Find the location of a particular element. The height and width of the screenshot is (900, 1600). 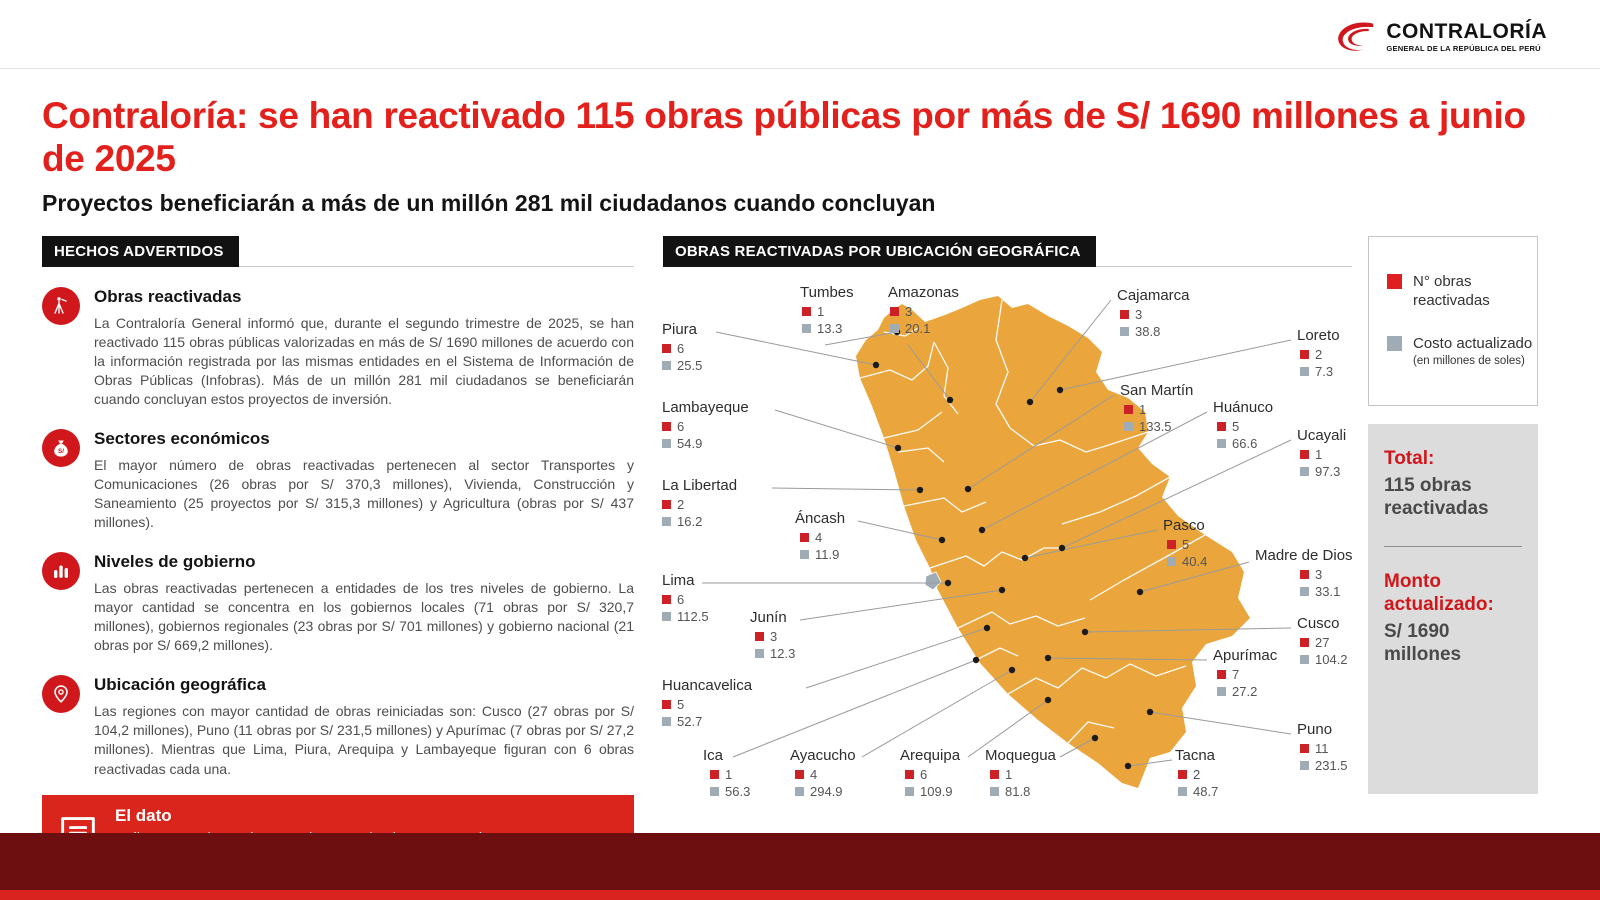

region-name: Piura is located at coordinates (680, 329).